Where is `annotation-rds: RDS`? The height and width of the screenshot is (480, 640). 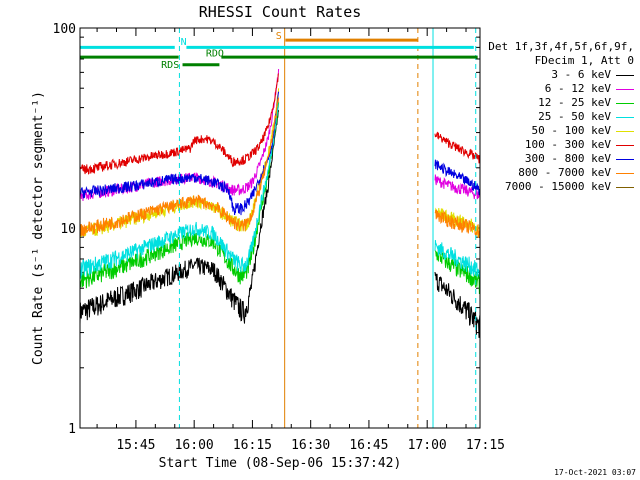 annotation-rds: RDS is located at coordinates (170, 65).